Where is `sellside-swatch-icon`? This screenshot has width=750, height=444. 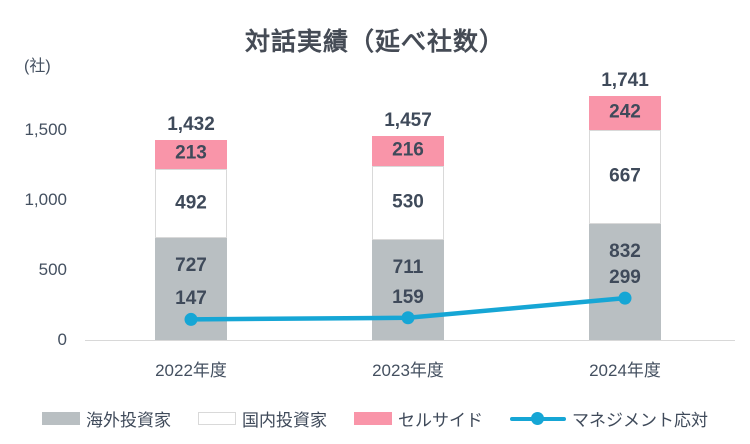 sellside-swatch-icon is located at coordinates (373, 418).